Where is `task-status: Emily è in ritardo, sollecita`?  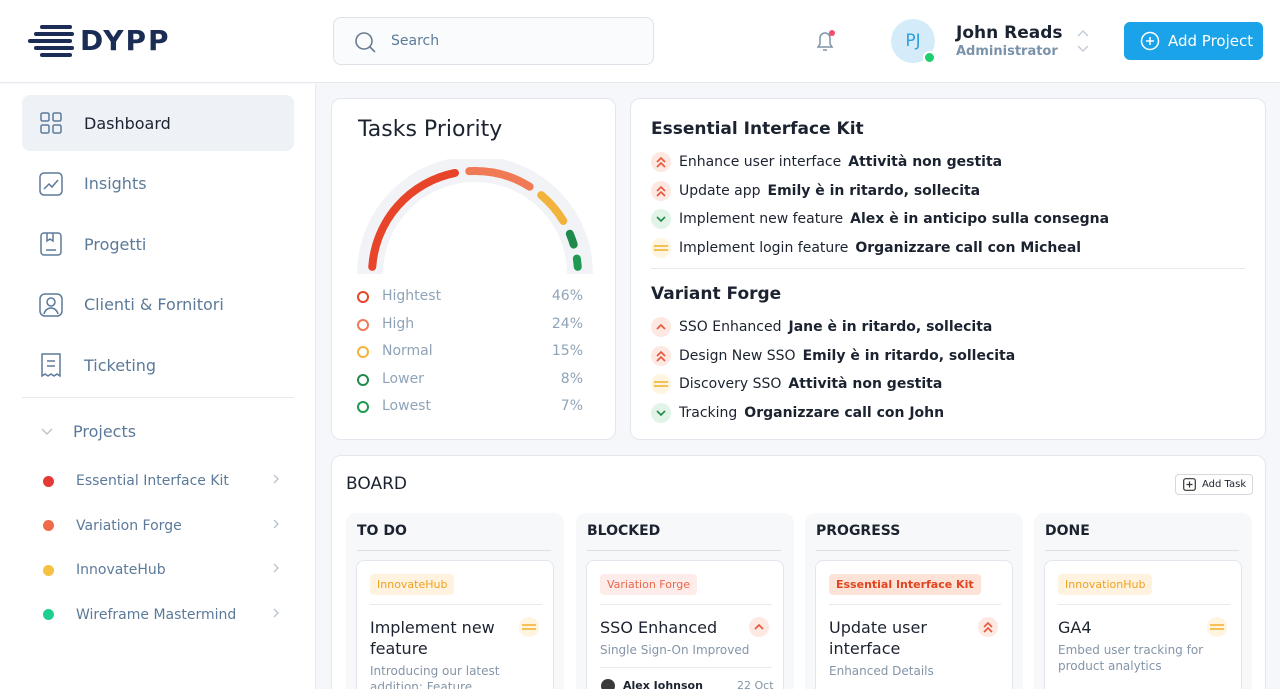 task-status: Emily è in ritardo, sollecita is located at coordinates (874, 190).